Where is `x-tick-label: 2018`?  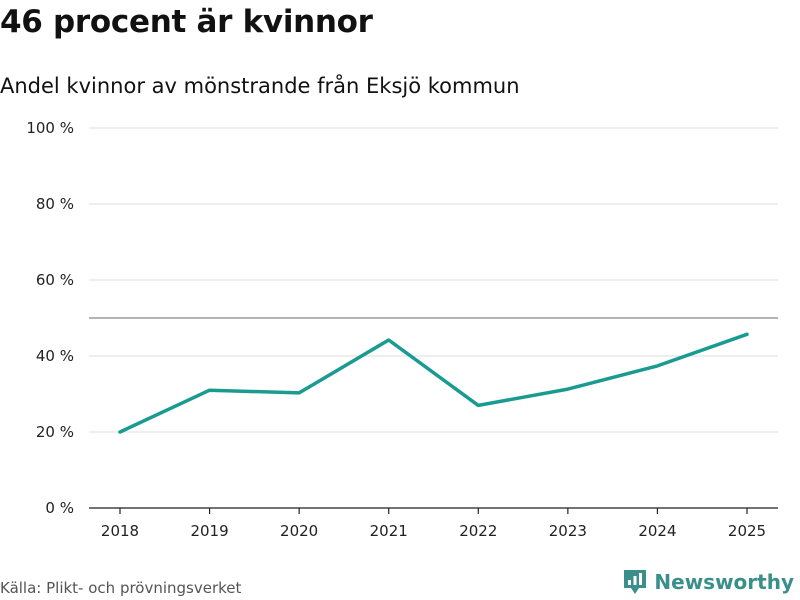 x-tick-label: 2018 is located at coordinates (120, 531).